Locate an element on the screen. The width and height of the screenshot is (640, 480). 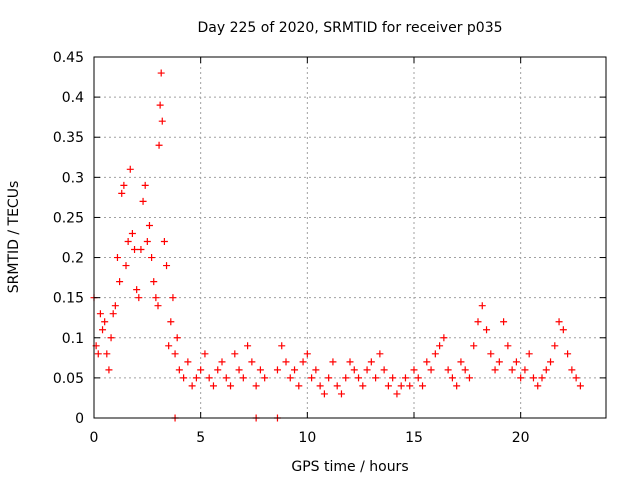
y-axis-label: SRMTID / TECUs is located at coordinates (14, 237).